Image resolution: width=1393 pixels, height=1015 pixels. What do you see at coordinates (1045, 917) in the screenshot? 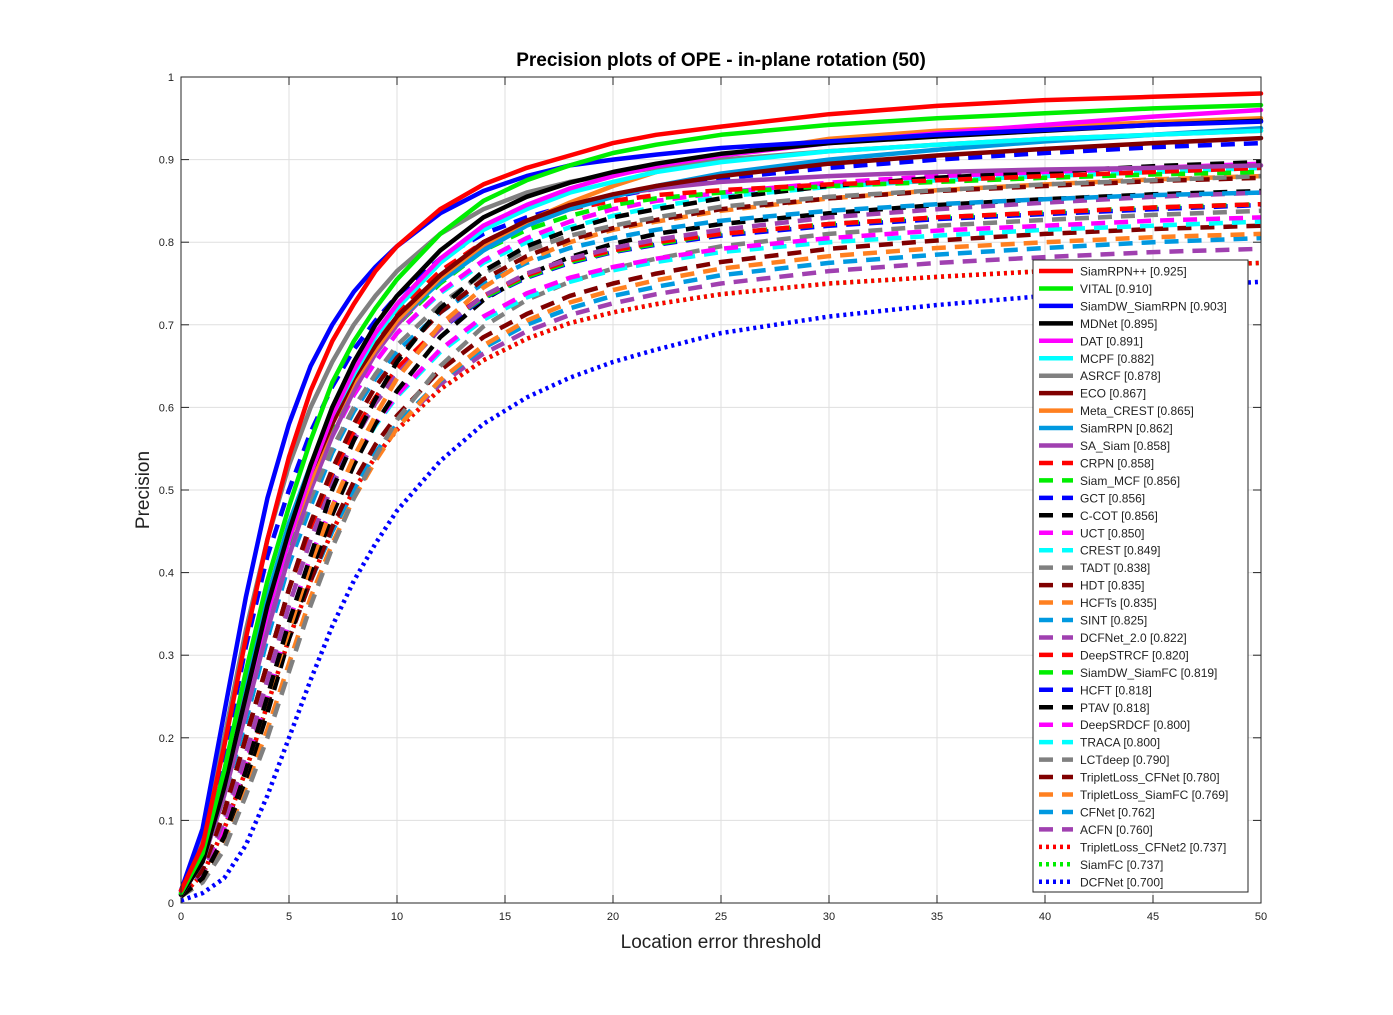
I see `x-tick-label: 40` at bounding box center [1045, 917].